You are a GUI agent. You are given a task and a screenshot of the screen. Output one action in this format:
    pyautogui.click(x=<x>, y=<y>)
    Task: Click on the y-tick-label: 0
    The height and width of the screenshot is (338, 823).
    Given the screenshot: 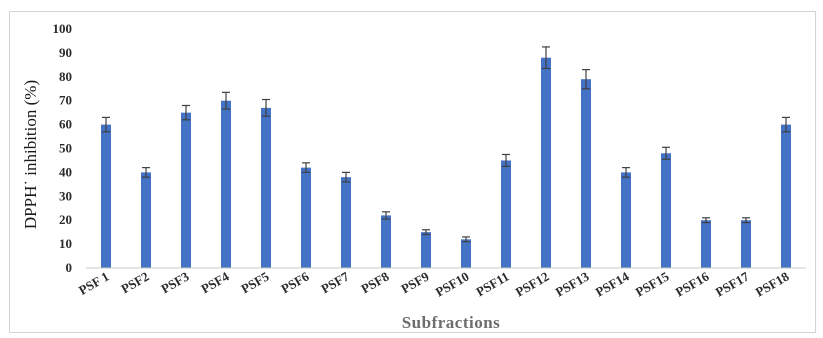 What is the action you would take?
    pyautogui.click(x=69, y=267)
    